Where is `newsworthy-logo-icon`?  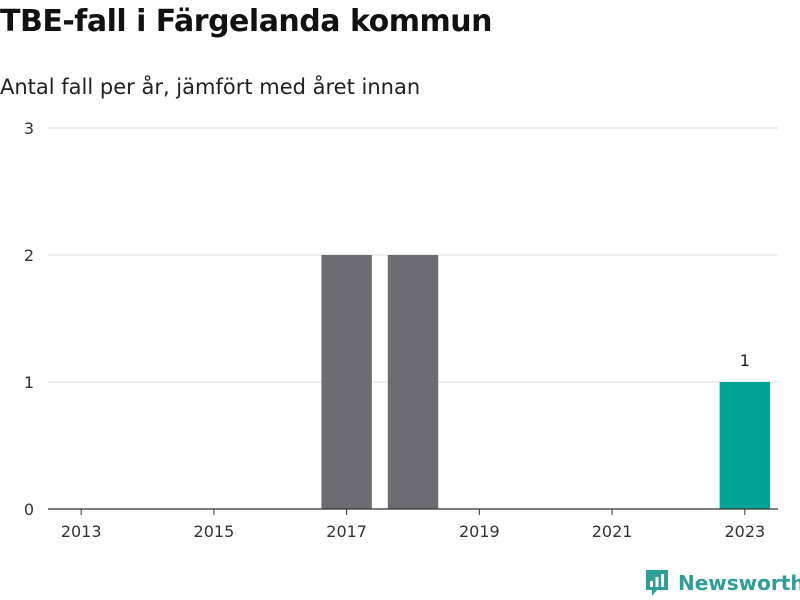 newsworthy-logo-icon is located at coordinates (657, 583).